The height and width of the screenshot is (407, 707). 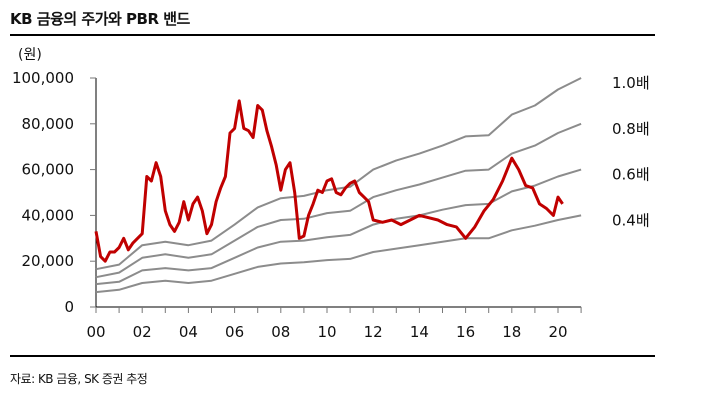 I want to click on x-tick-label: 06, so click(x=234, y=332).